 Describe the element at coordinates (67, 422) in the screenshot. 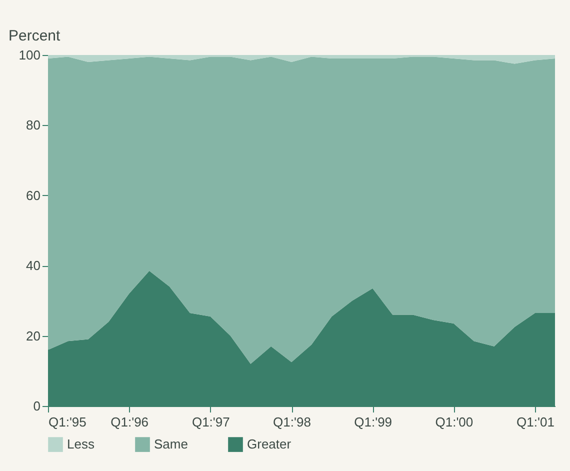

I see `x-tick-label: Q1:'95` at that location.